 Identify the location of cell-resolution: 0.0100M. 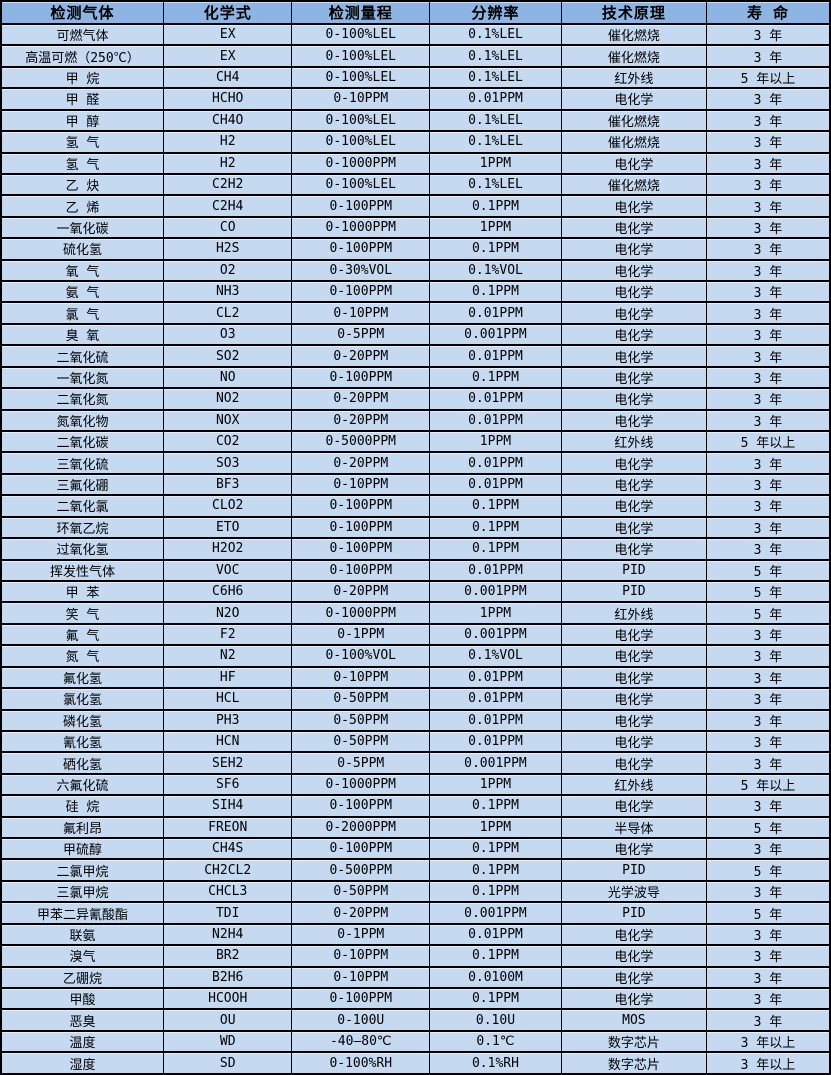
(495, 977).